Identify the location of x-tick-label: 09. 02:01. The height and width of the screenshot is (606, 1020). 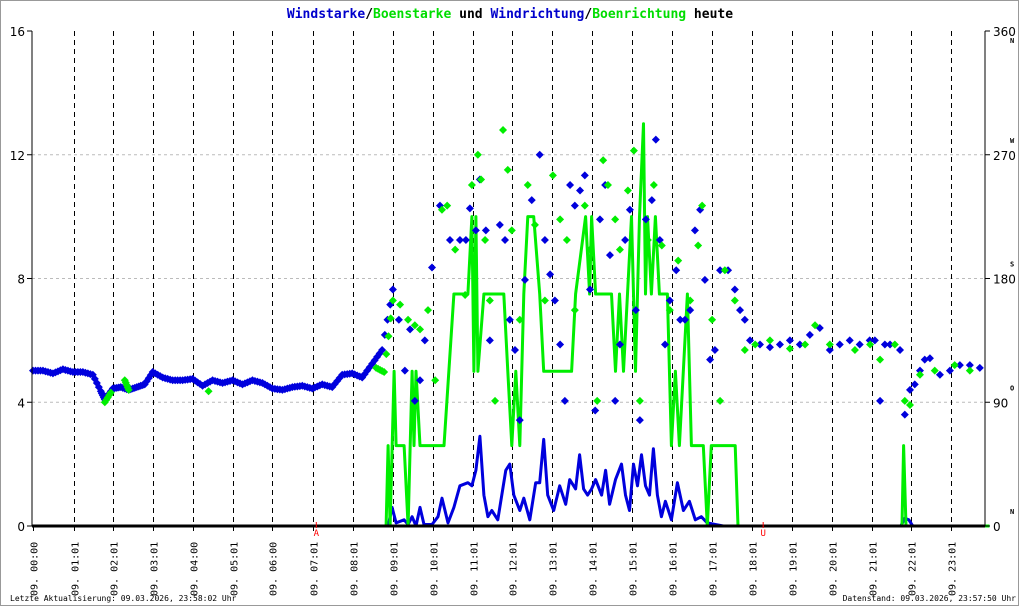
(115, 569).